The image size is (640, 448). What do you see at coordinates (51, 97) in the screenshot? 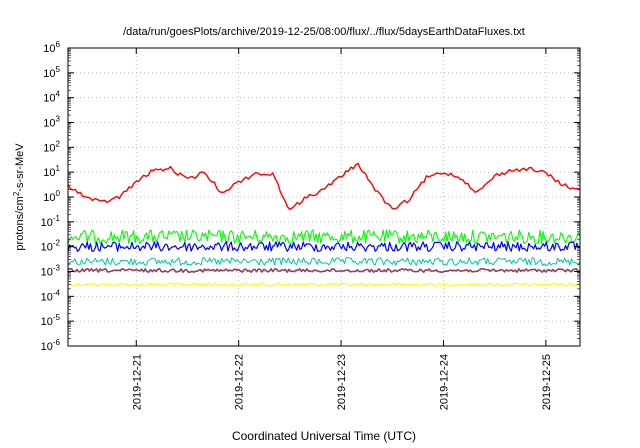
I see `y-tick-label: 10⁴` at bounding box center [51, 97].